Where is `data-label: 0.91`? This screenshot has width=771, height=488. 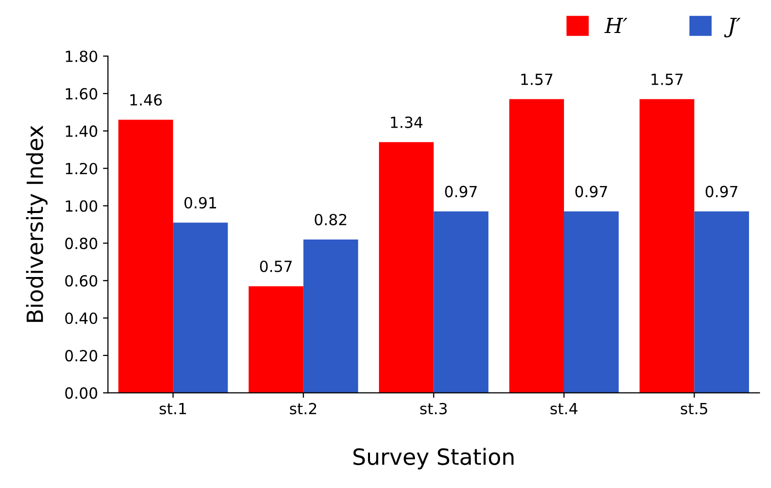
data-label: 0.91 is located at coordinates (200, 202).